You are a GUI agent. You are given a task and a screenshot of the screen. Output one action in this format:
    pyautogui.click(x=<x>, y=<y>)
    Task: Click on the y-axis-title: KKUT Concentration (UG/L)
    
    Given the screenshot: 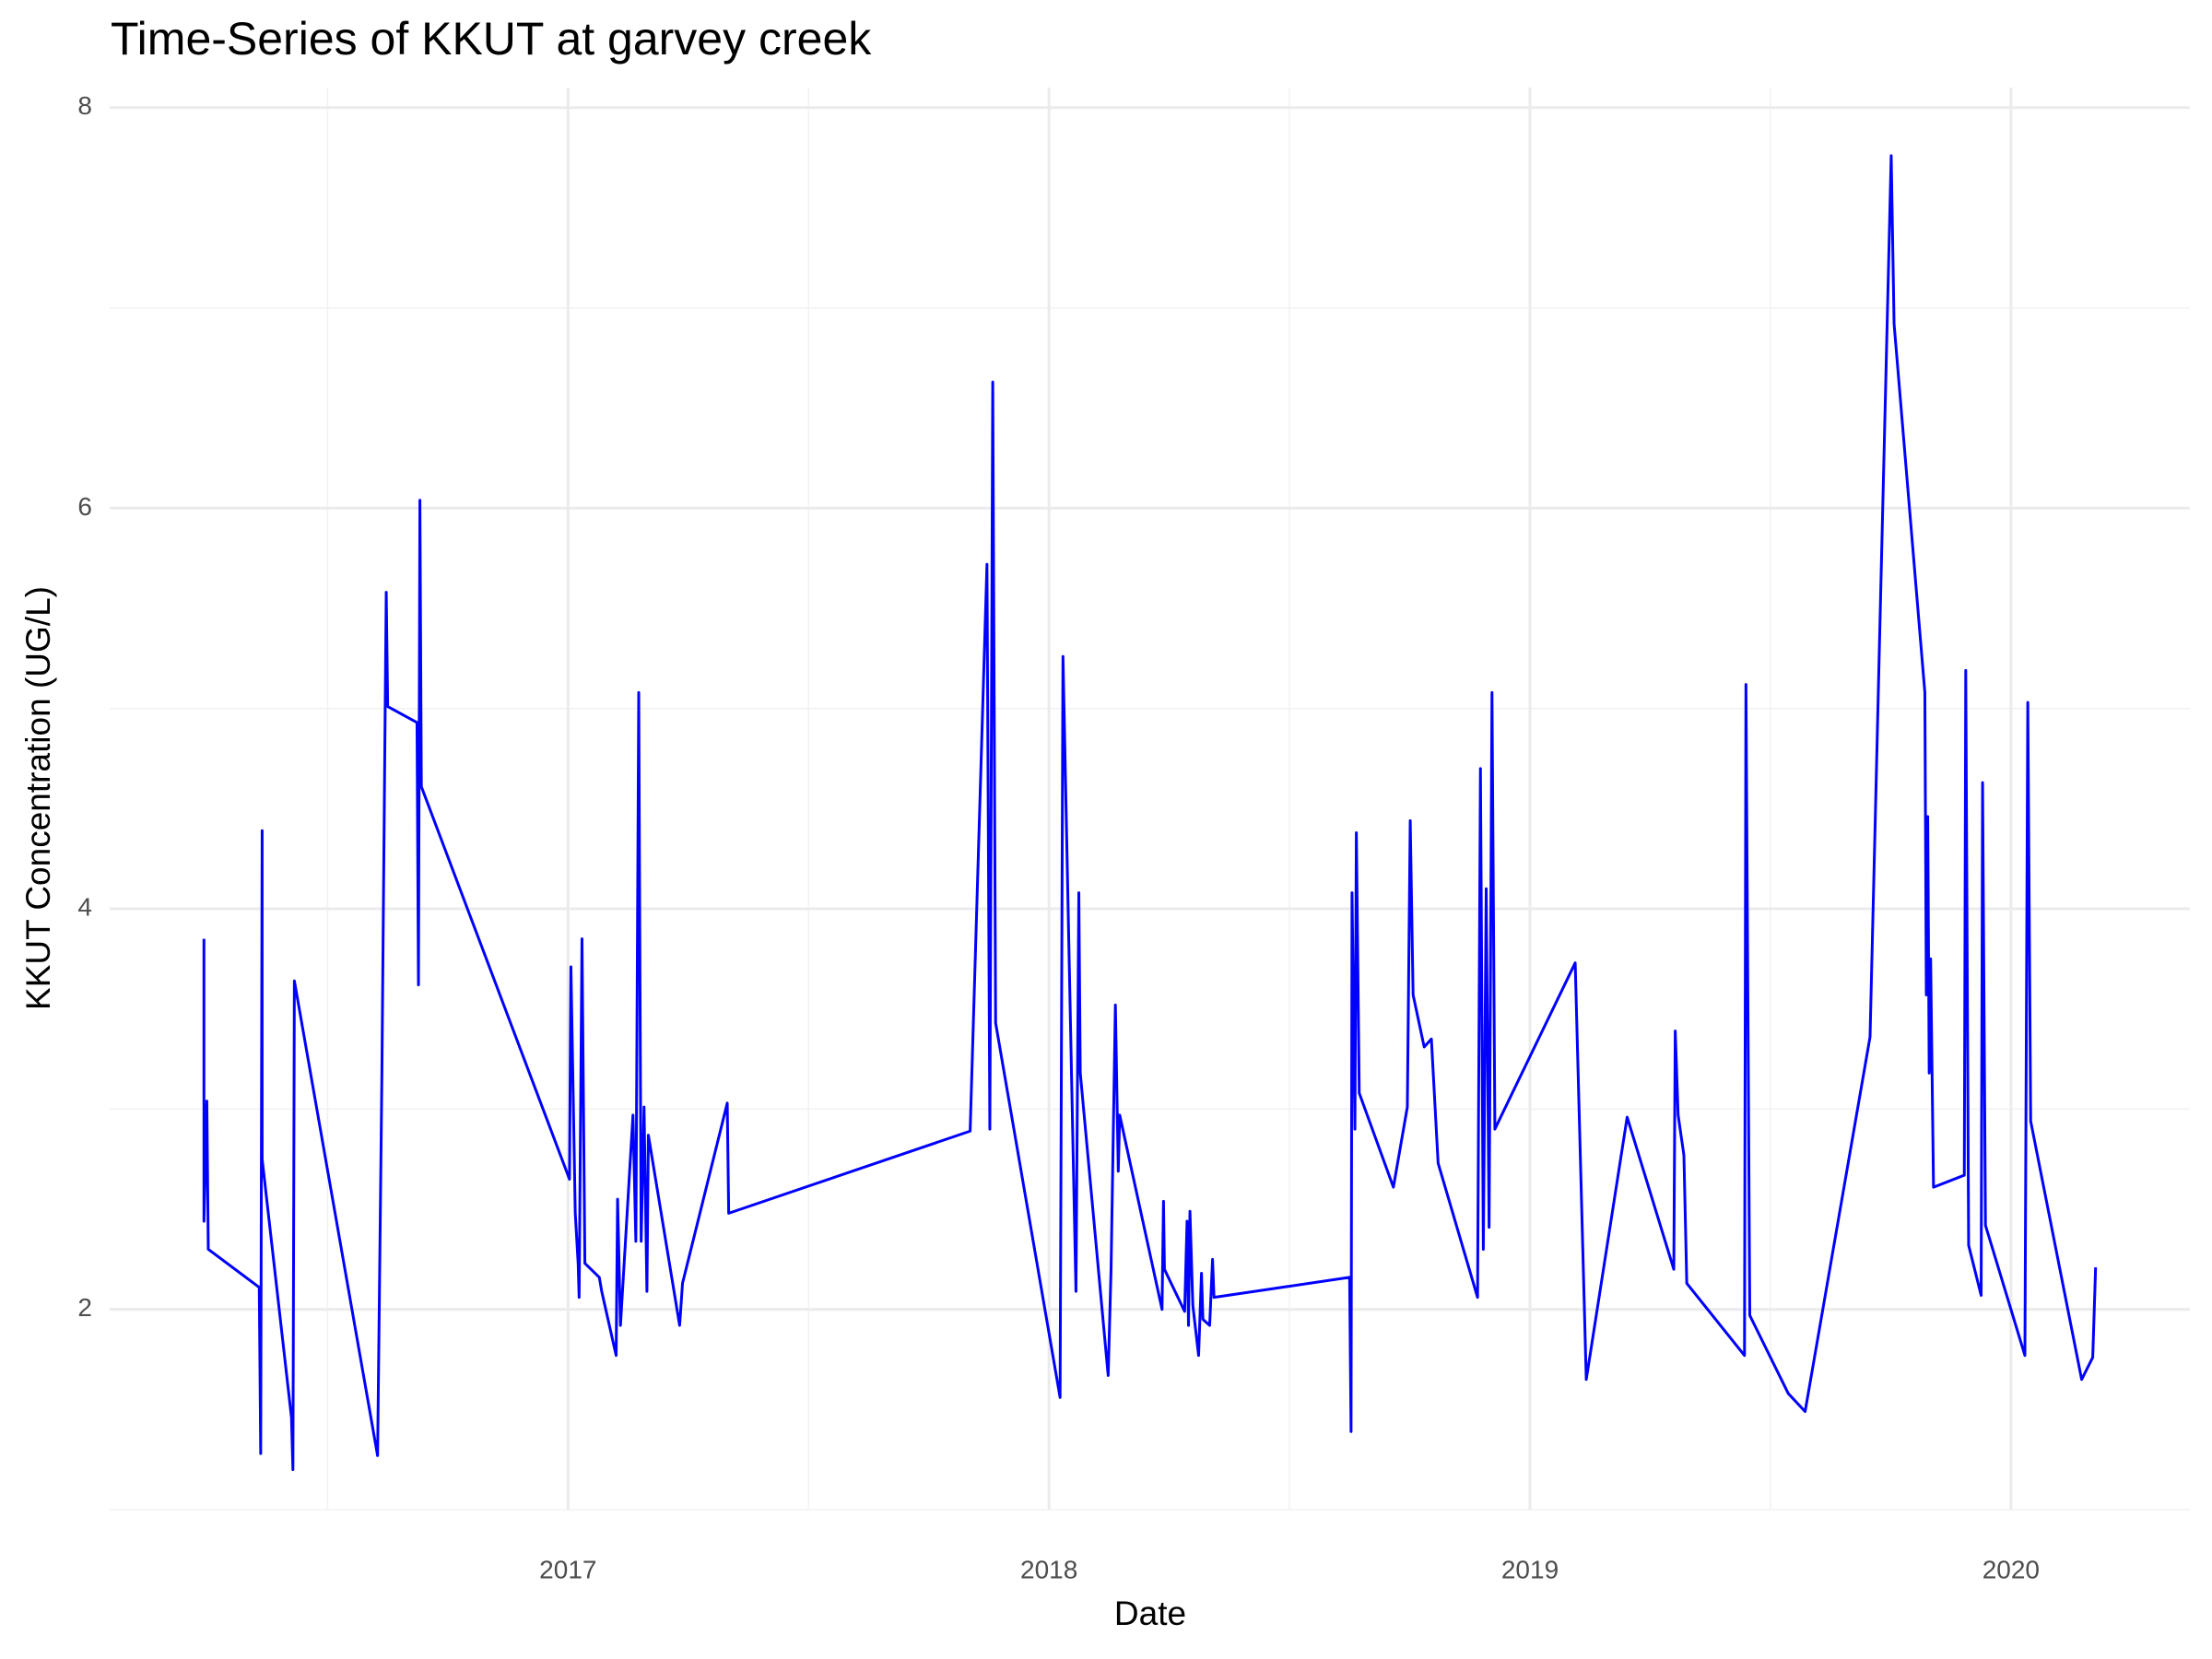 What is the action you would take?
    pyautogui.click(x=38, y=798)
    